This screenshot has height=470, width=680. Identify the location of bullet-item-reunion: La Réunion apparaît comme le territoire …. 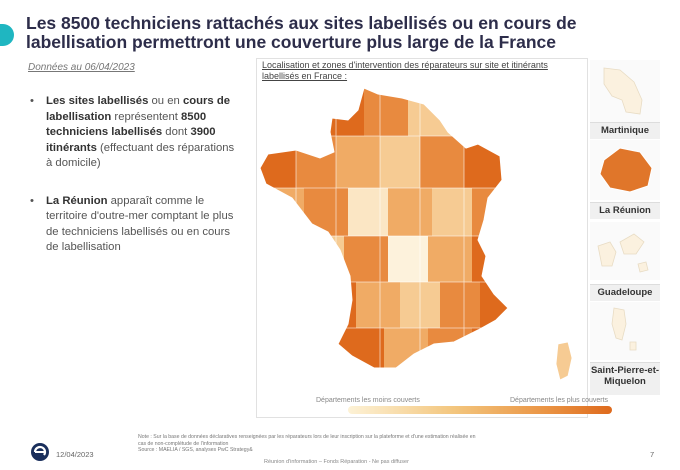
(133, 225).